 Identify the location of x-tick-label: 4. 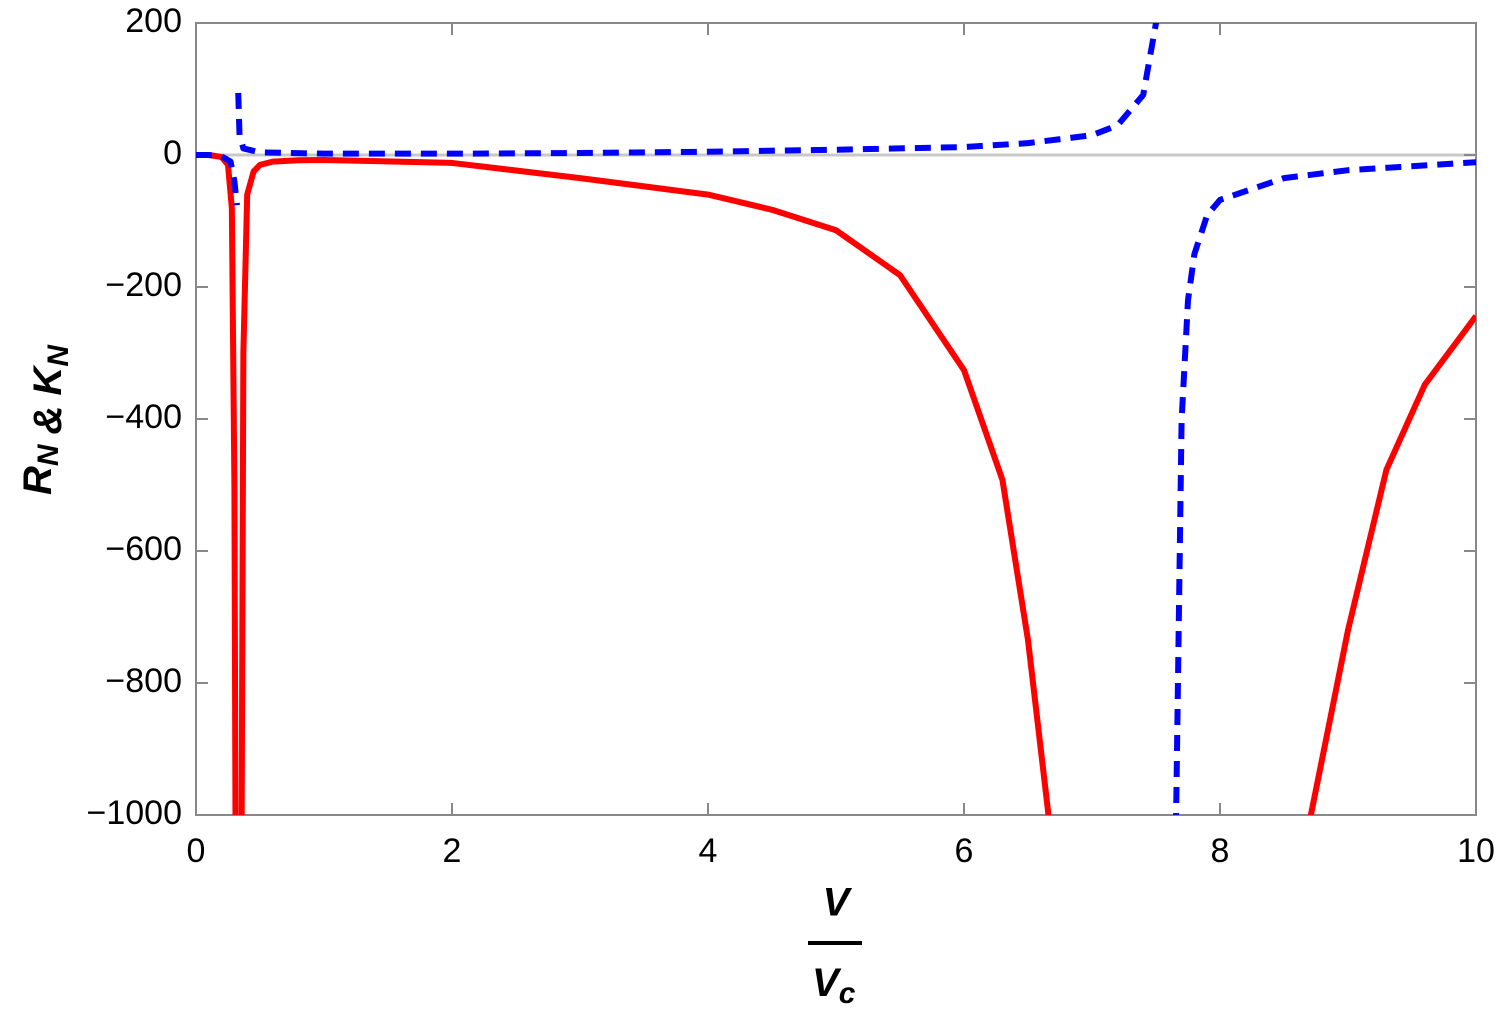
(708, 851).